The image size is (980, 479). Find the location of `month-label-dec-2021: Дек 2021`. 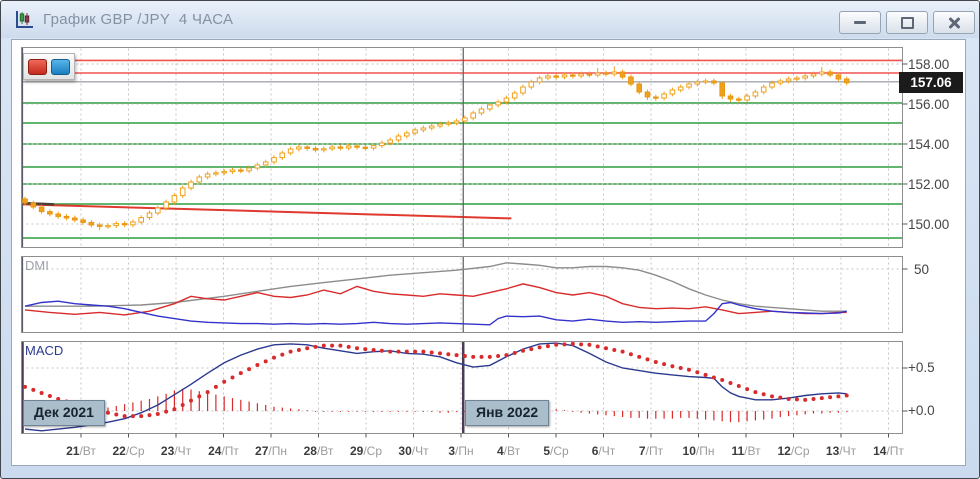

month-label-dec-2021: Дек 2021 is located at coordinates (64, 413).